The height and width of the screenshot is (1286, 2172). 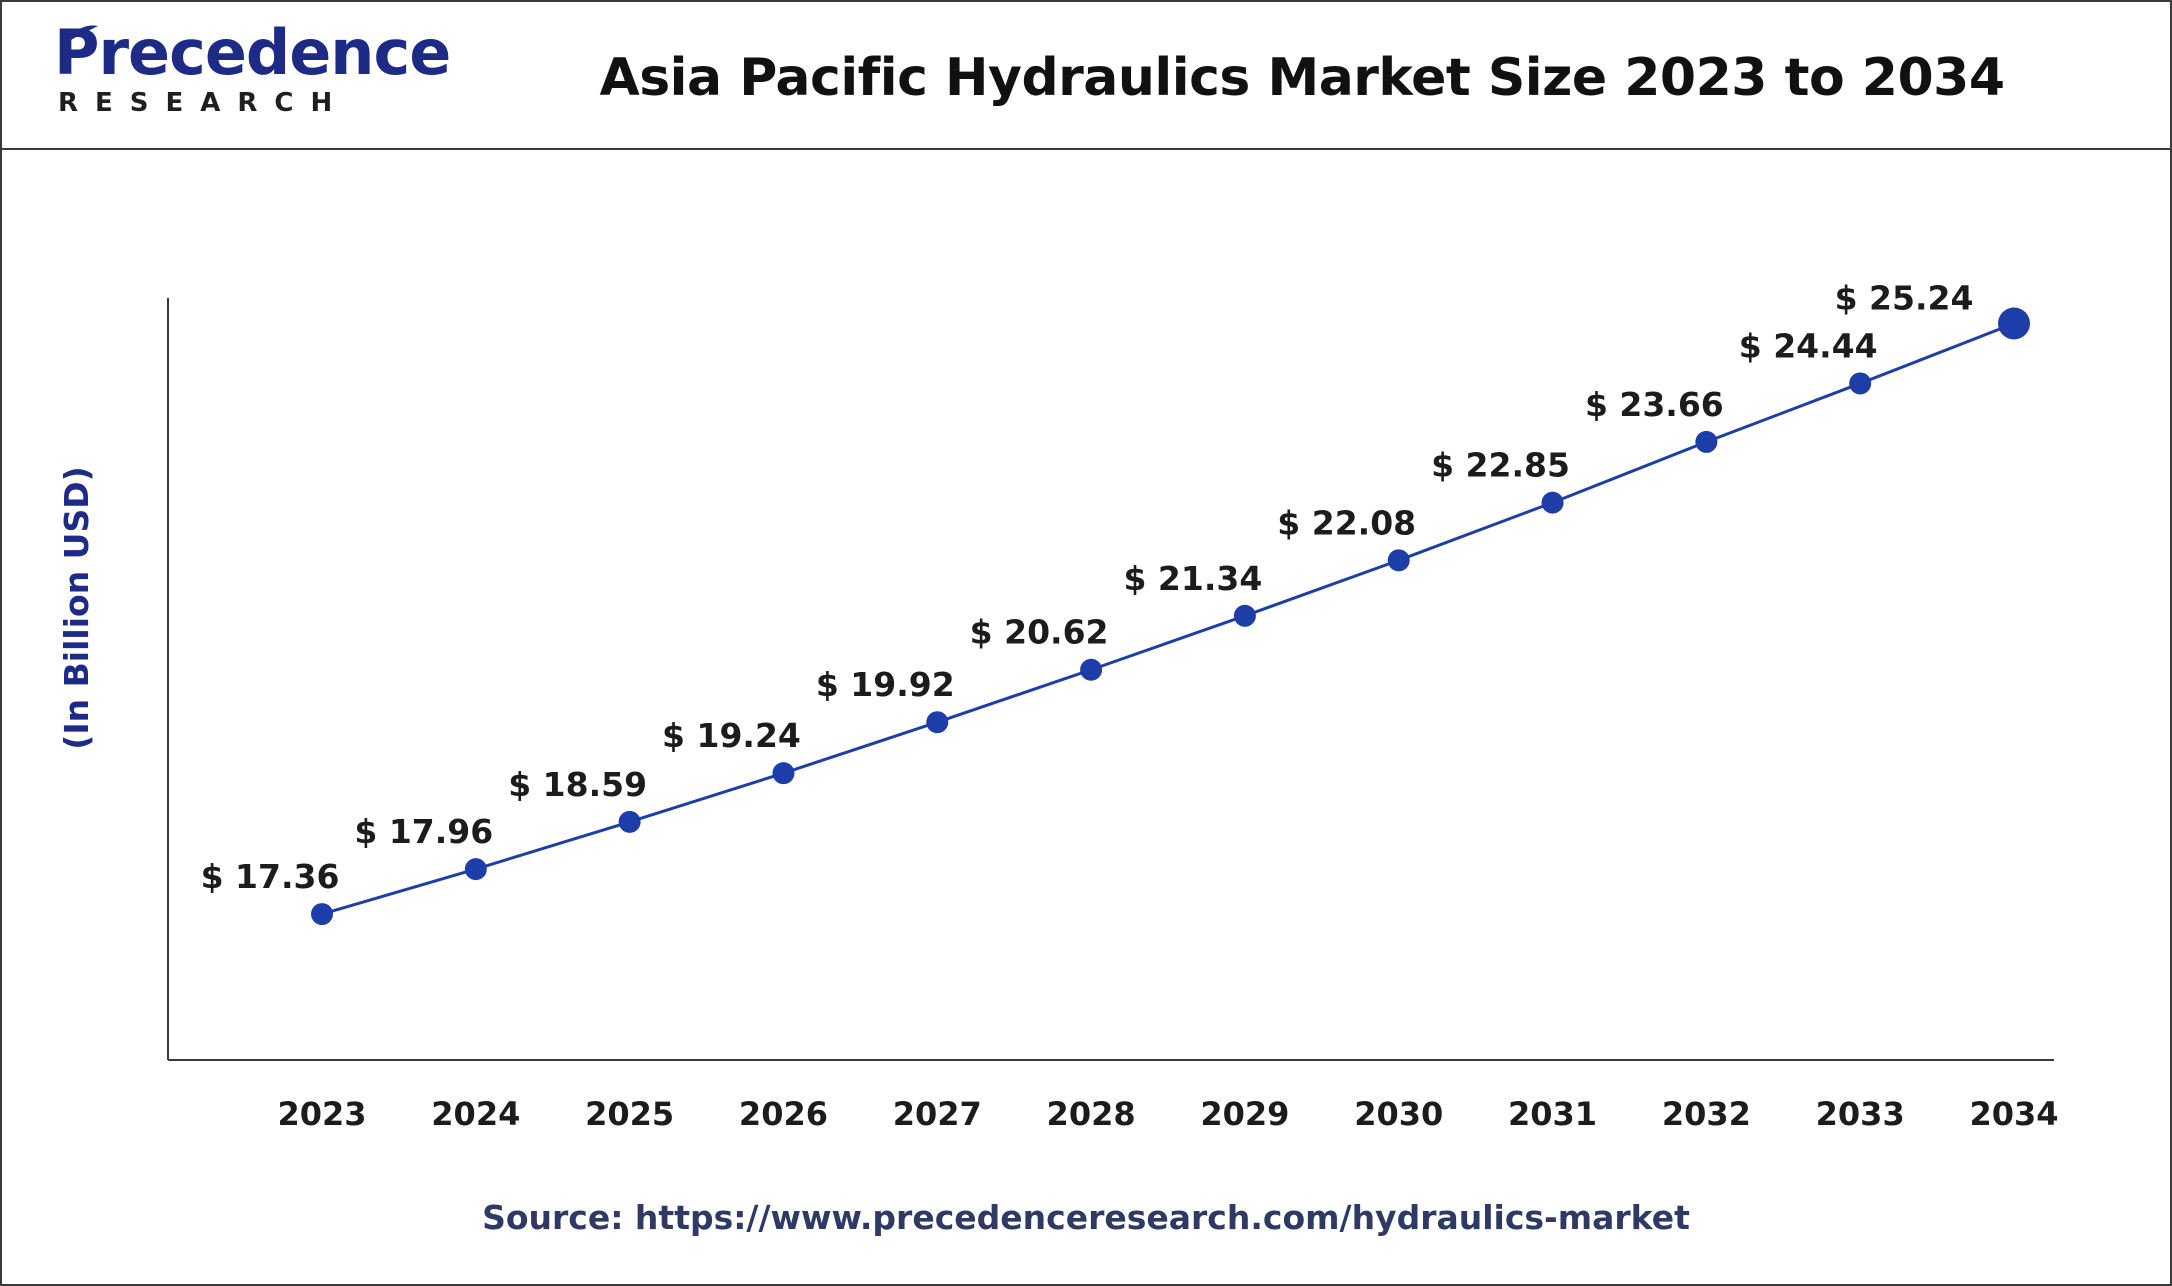 What do you see at coordinates (1808, 345) in the screenshot?
I see `data-label: $ 24.44` at bounding box center [1808, 345].